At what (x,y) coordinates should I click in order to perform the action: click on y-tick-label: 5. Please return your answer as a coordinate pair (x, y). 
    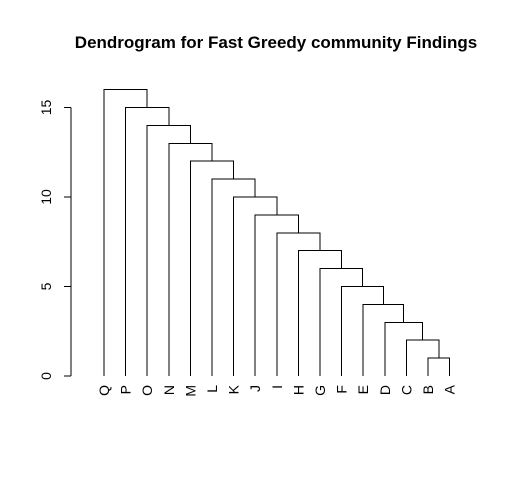
    Looking at the image, I should click on (46, 286).